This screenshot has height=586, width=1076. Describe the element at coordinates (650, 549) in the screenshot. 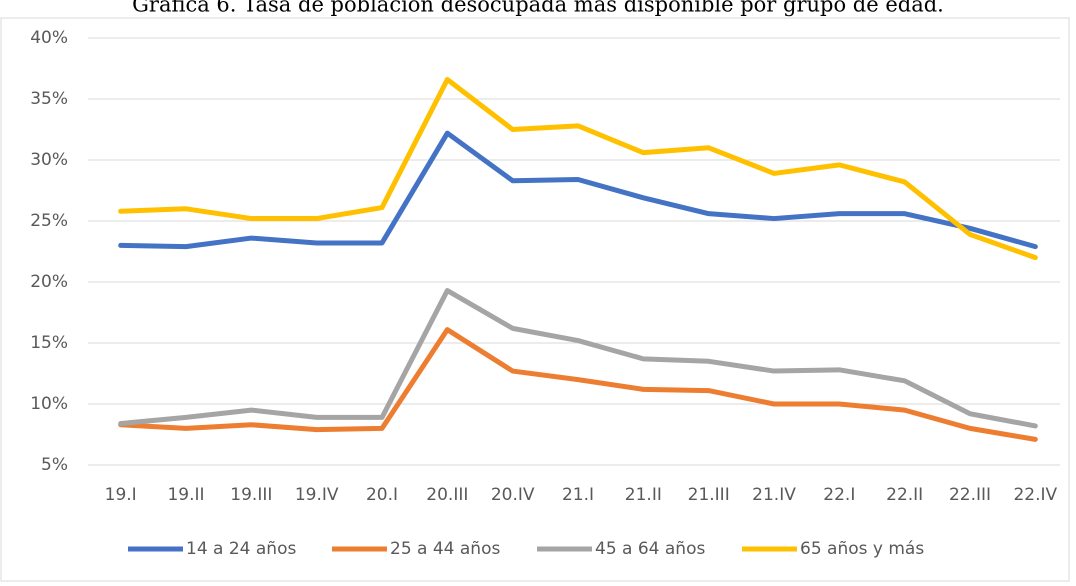

I see `legend-label: 45 a 64 años` at that location.